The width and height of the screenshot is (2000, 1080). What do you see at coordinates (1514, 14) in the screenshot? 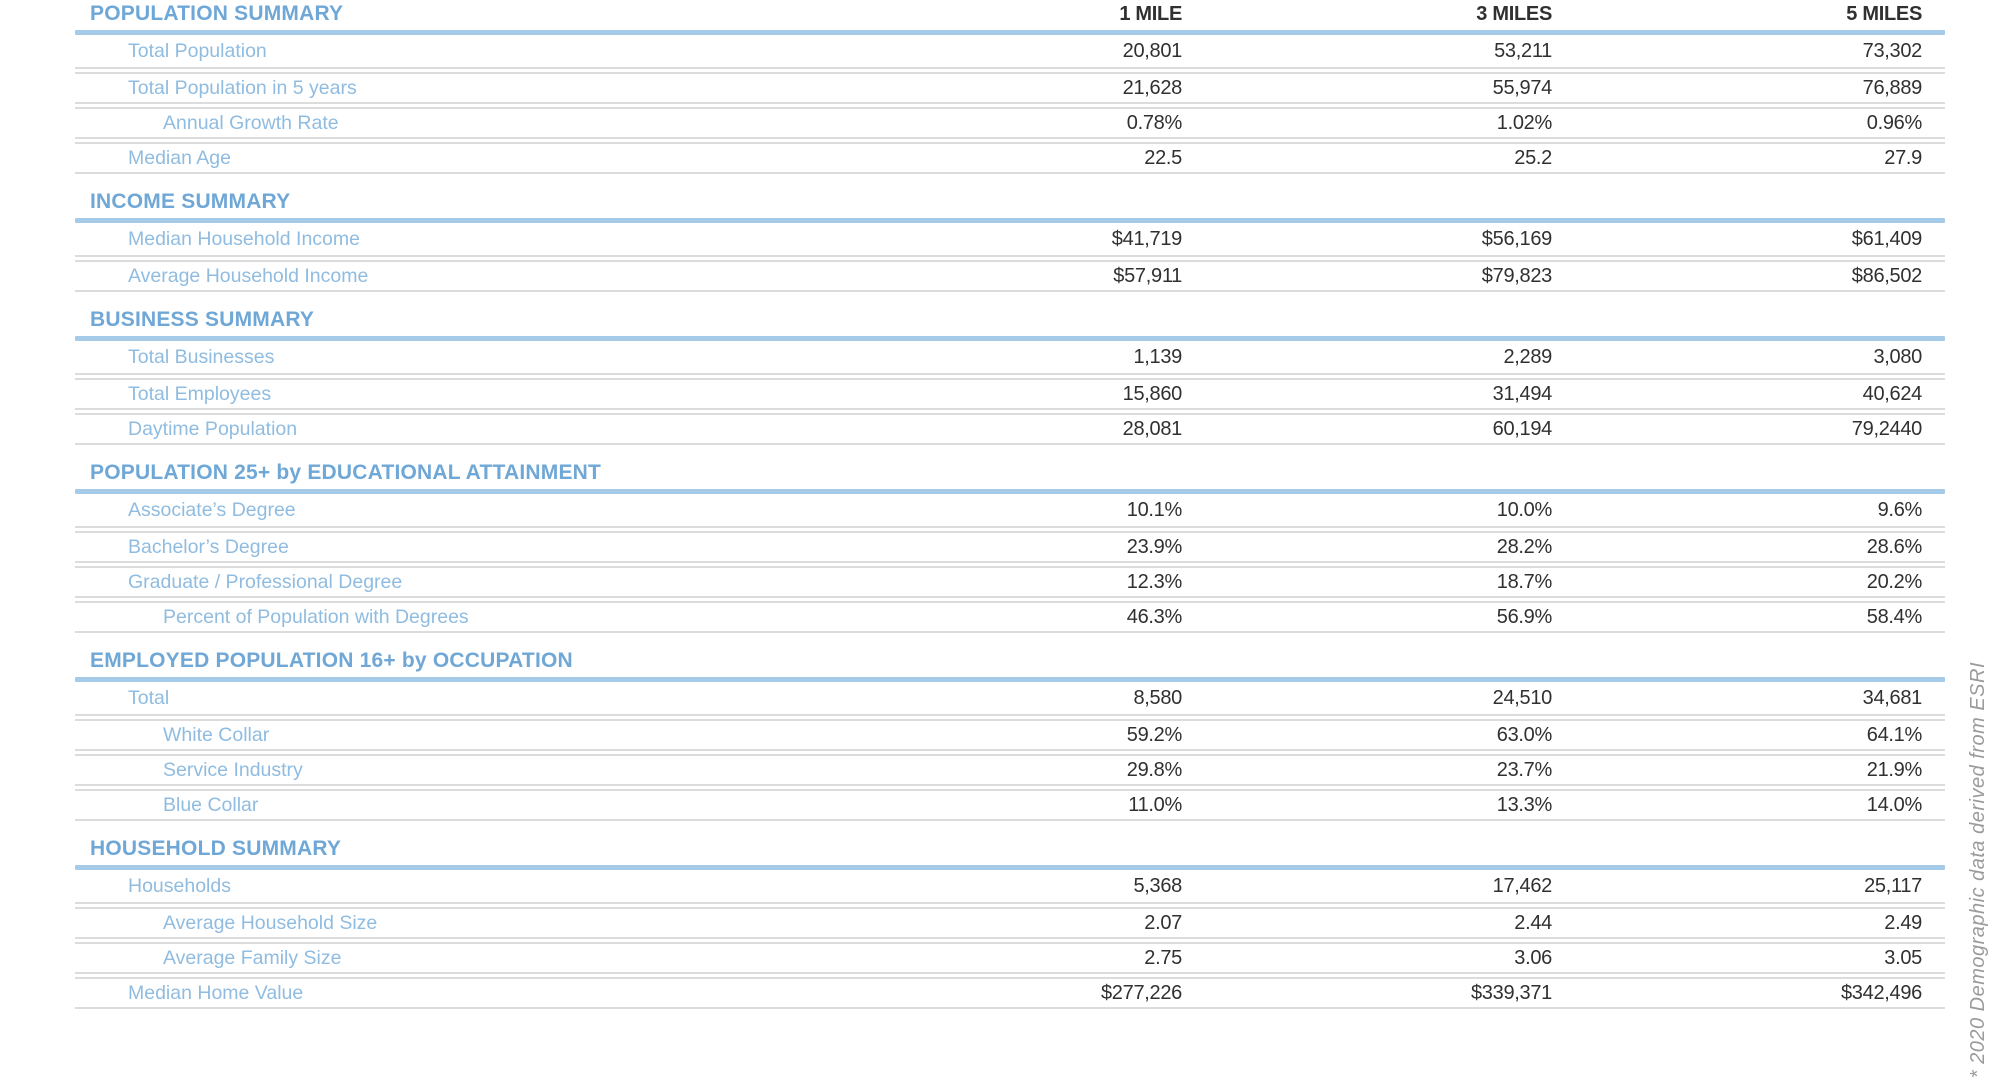
I see `column-header-3miles: 3 MILES` at bounding box center [1514, 14].